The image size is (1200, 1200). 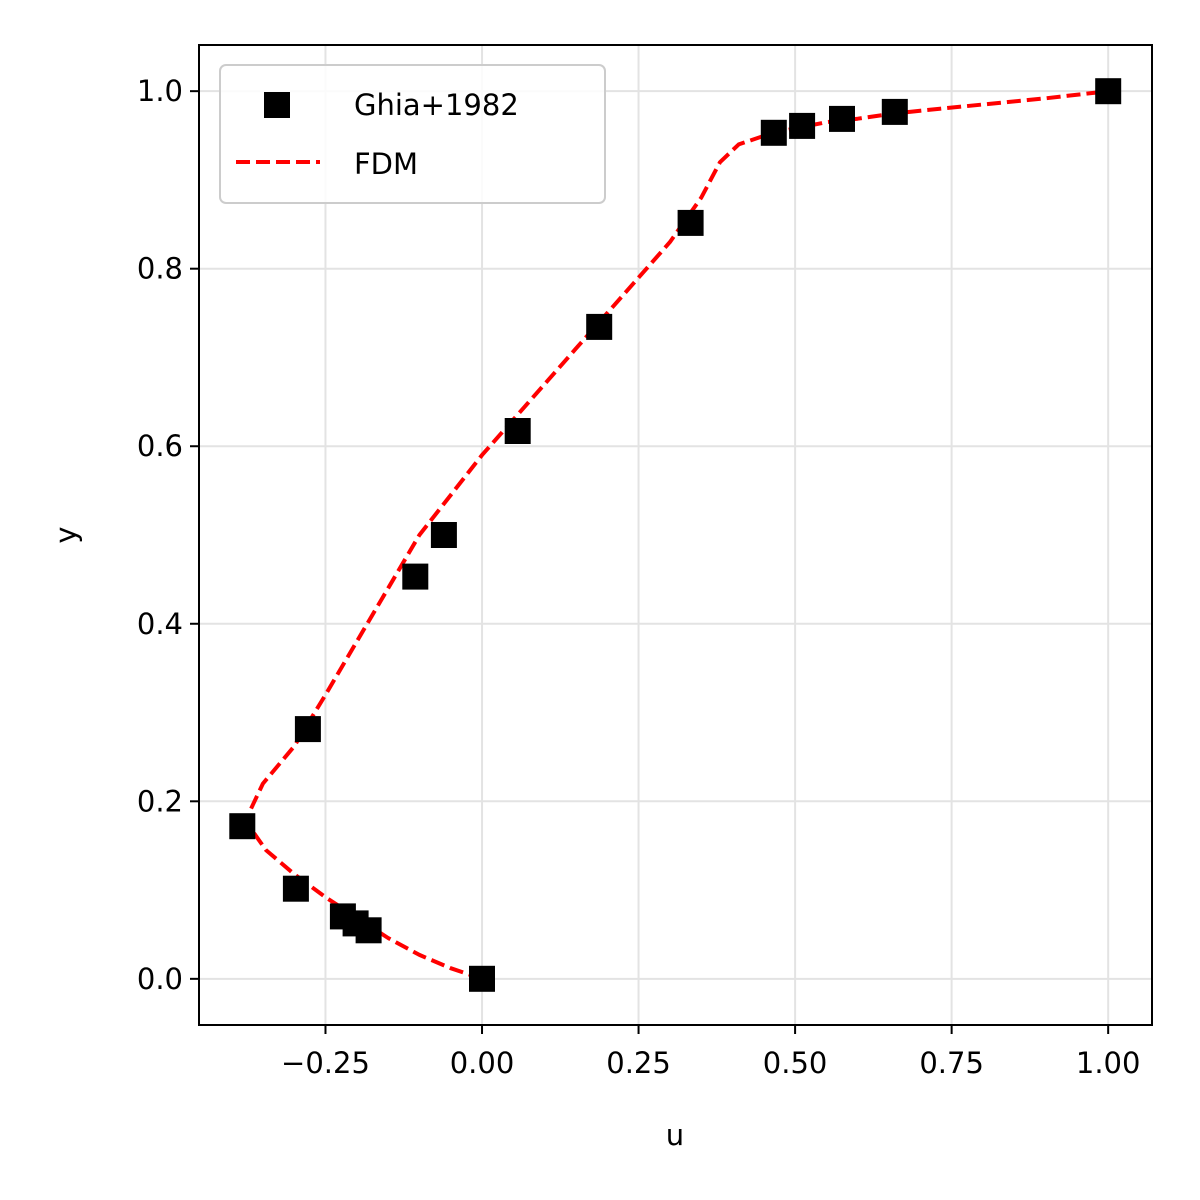 I want to click on y-tick-label: 0.8, so click(x=160, y=269).